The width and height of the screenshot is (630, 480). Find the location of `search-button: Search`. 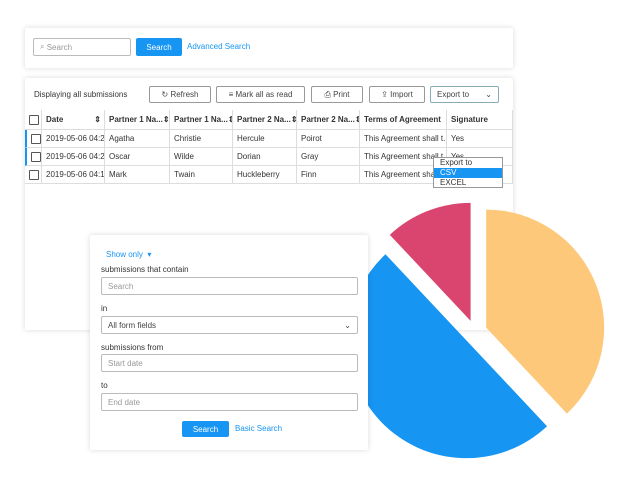

search-button: Search is located at coordinates (159, 47).